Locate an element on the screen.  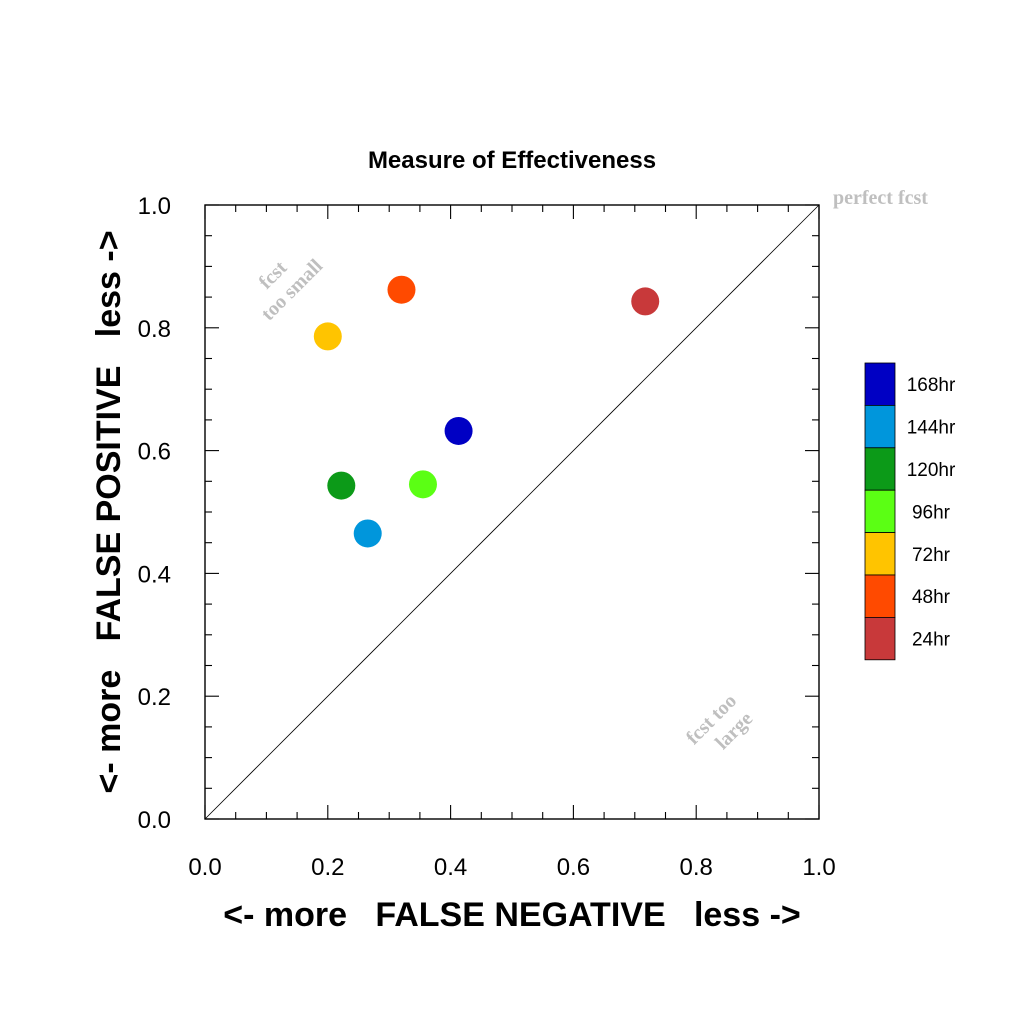
x-tick-label: 0.0 is located at coordinates (204, 867).